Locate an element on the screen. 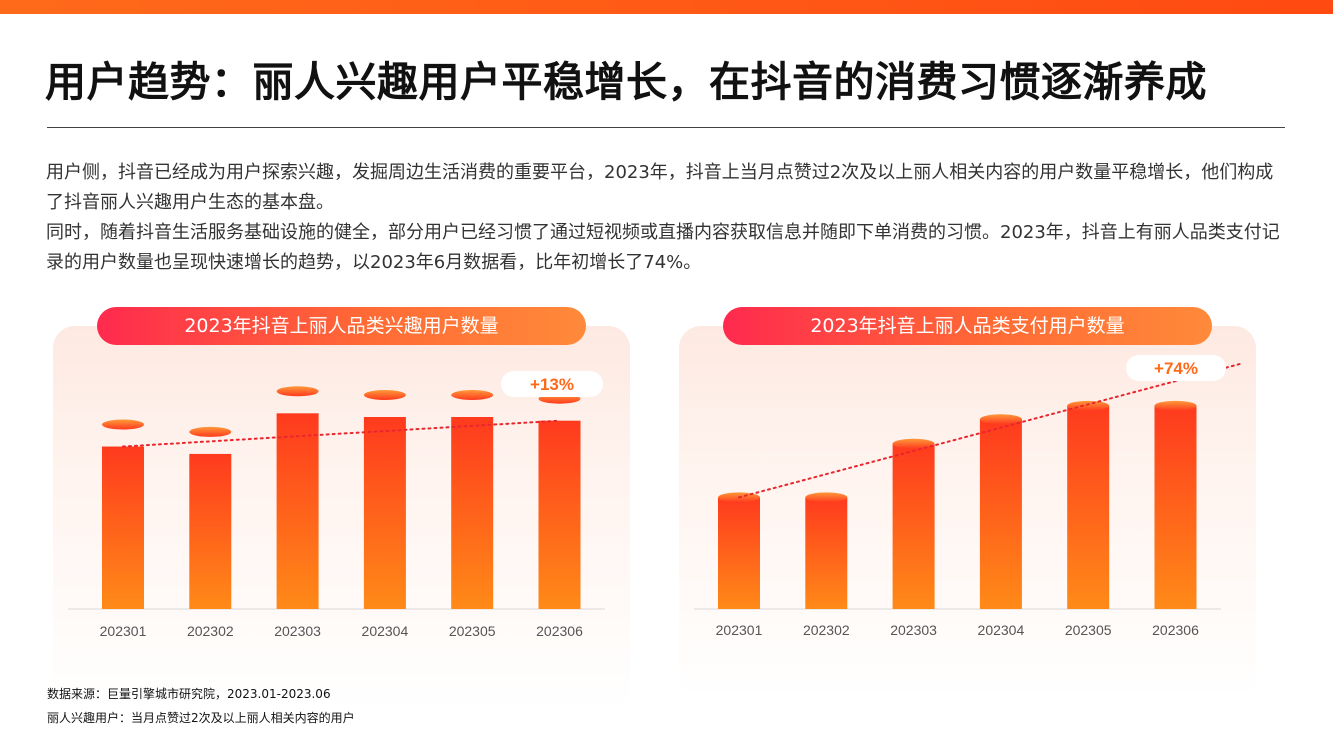 This screenshot has width=1333, height=750. interest-users-chart-title: 2023年抖音上丽人品类兴趣用户数量 is located at coordinates (341, 326).